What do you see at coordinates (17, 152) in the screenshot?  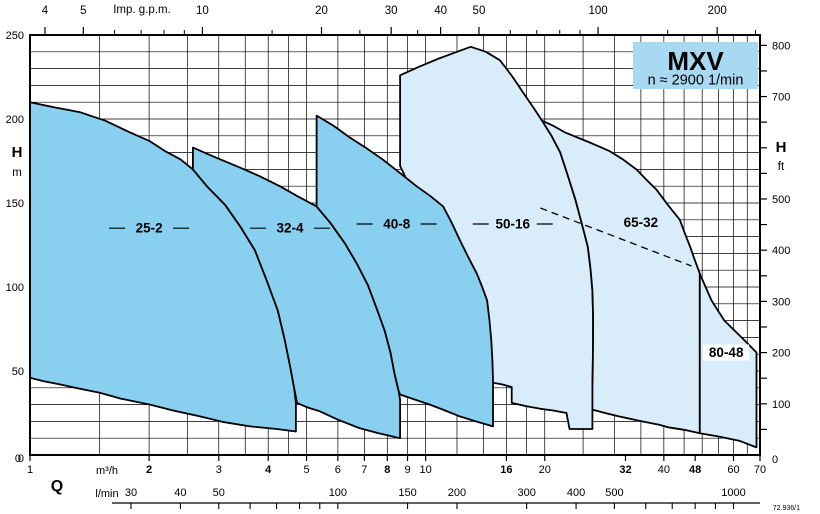 I see `left-axis-title: H` at bounding box center [17, 152].